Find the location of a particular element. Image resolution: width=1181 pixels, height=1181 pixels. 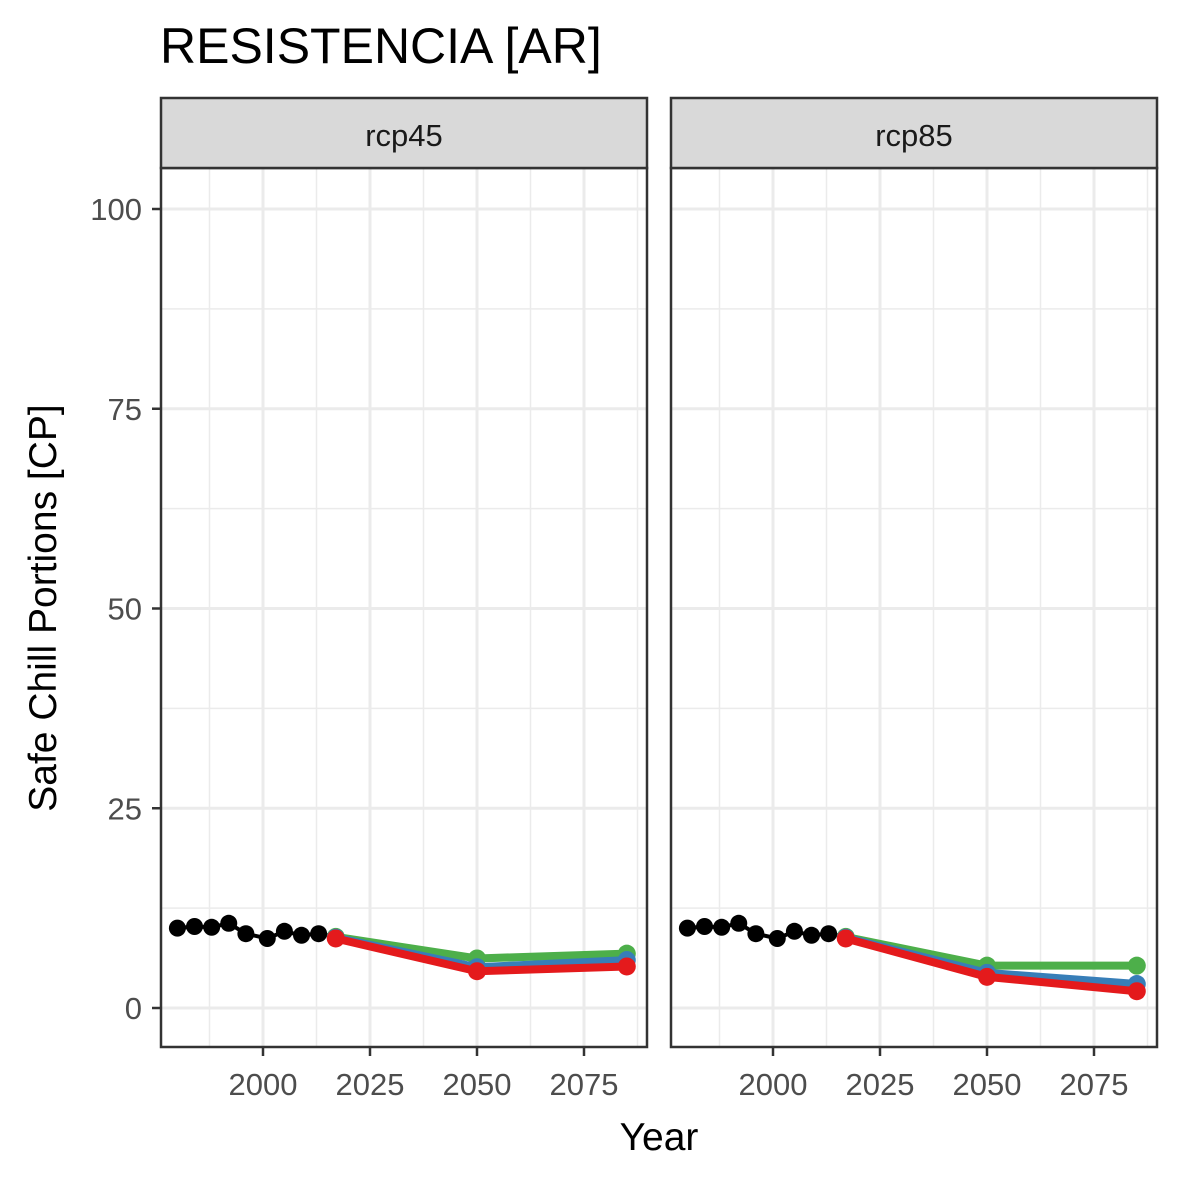

facet-strip-label: rcp45 is located at coordinates (404, 135).